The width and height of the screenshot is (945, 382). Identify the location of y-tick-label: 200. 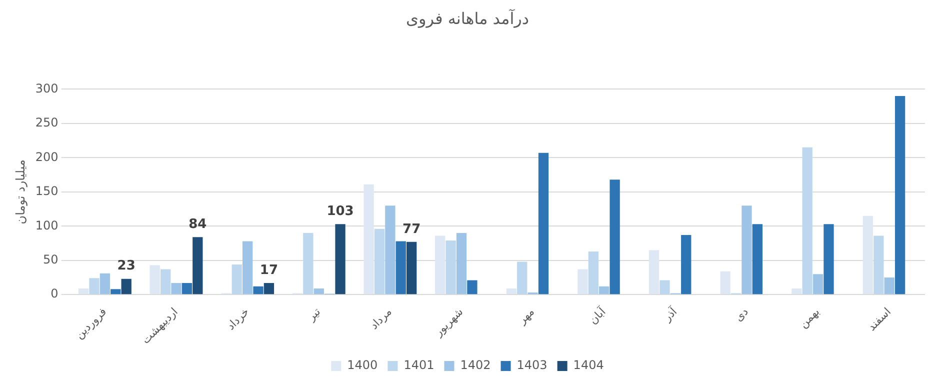
(46, 157).